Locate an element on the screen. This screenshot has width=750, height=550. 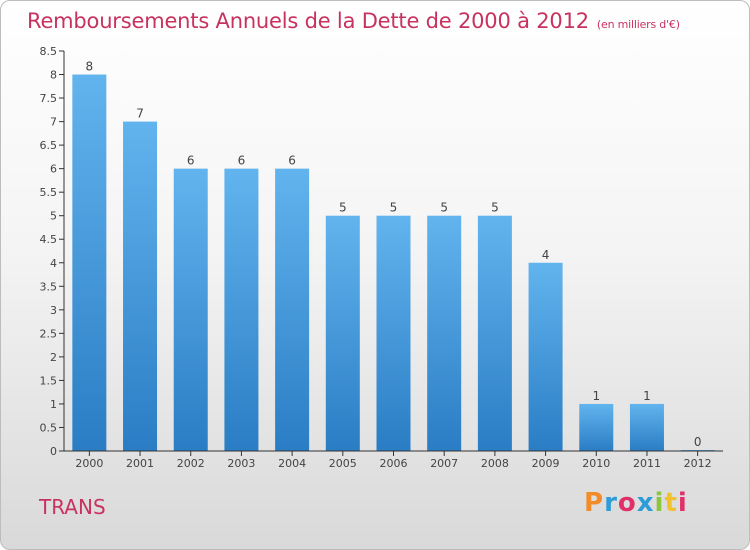
y-tick-label: 6.5 is located at coordinates (49, 145).